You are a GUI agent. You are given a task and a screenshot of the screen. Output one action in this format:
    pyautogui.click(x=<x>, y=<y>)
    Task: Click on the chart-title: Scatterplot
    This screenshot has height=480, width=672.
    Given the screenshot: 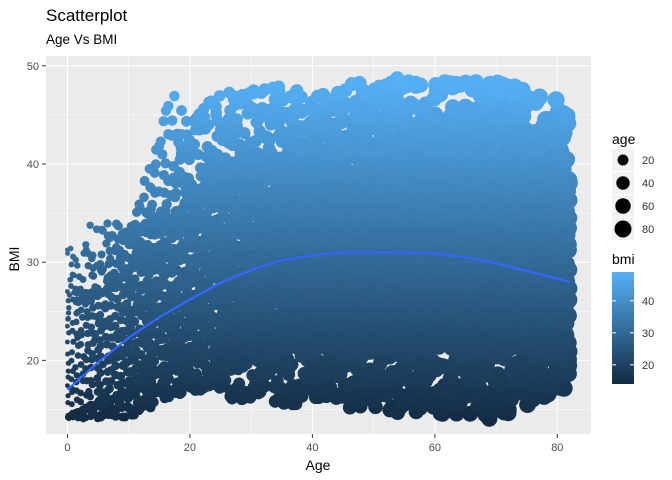 What is the action you would take?
    pyautogui.click(x=87, y=15)
    